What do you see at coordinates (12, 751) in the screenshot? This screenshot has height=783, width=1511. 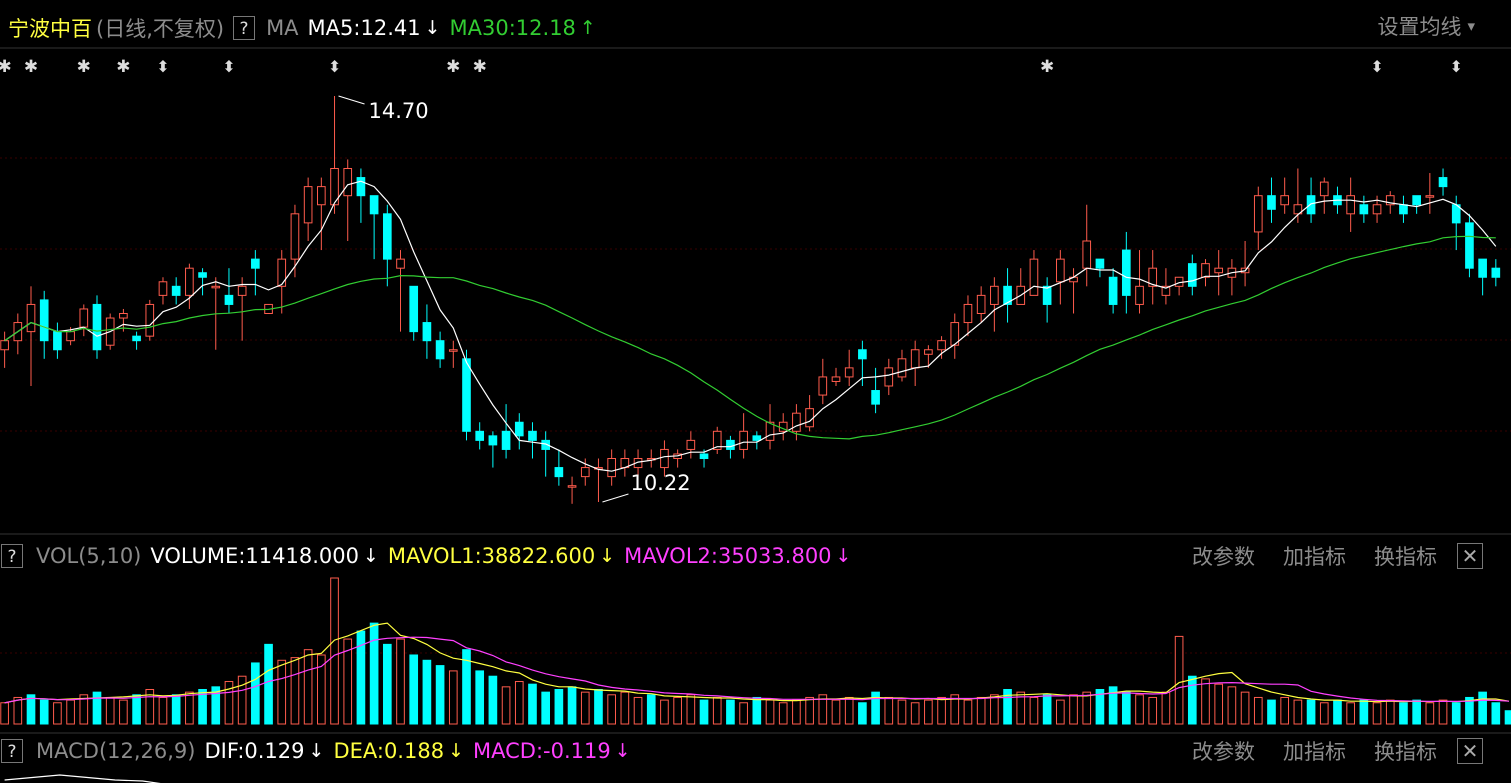 I see `macd-help-button: ?` at bounding box center [12, 751].